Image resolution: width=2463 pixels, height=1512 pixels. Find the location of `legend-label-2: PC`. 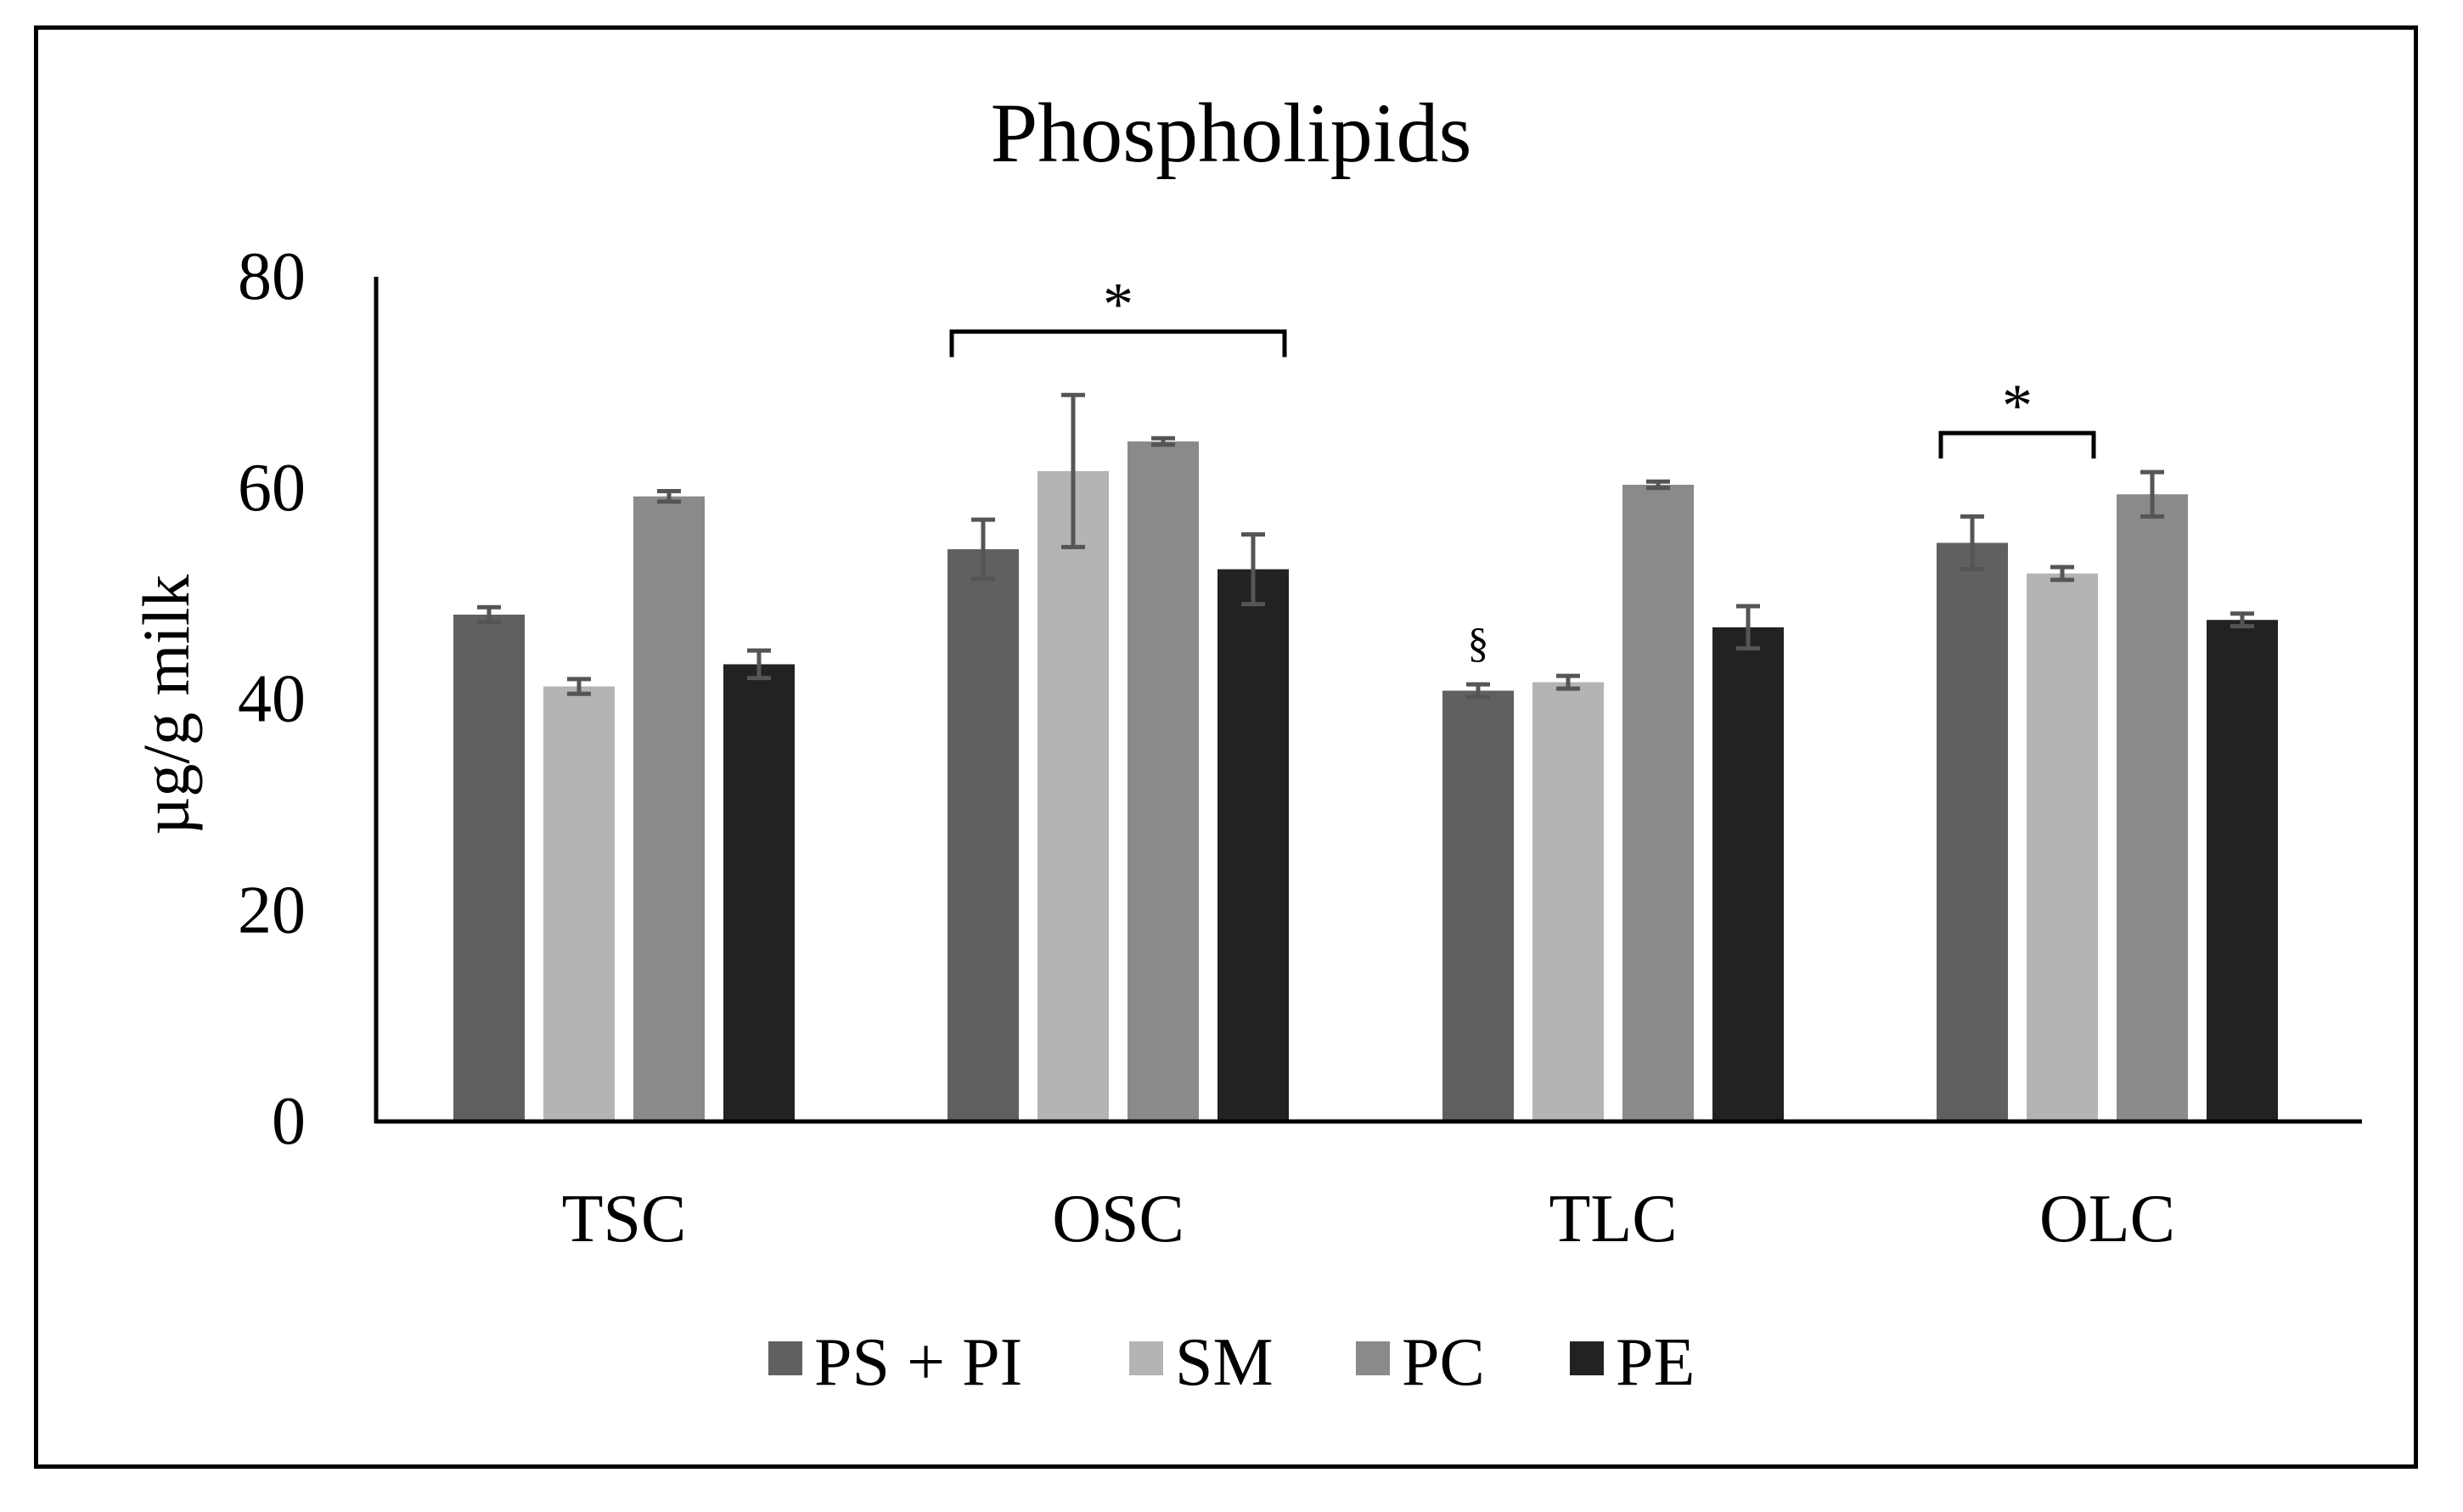

legend-label-2: PC is located at coordinates (1443, 1362).